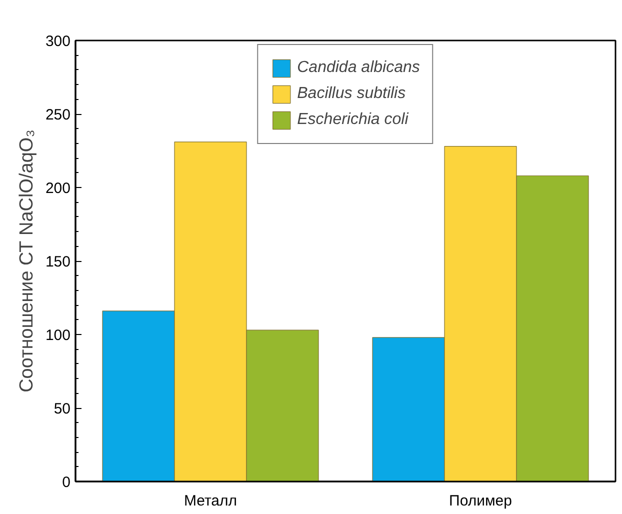  Describe the element at coordinates (58, 188) in the screenshot. I see `y-tick-label: 200` at that location.